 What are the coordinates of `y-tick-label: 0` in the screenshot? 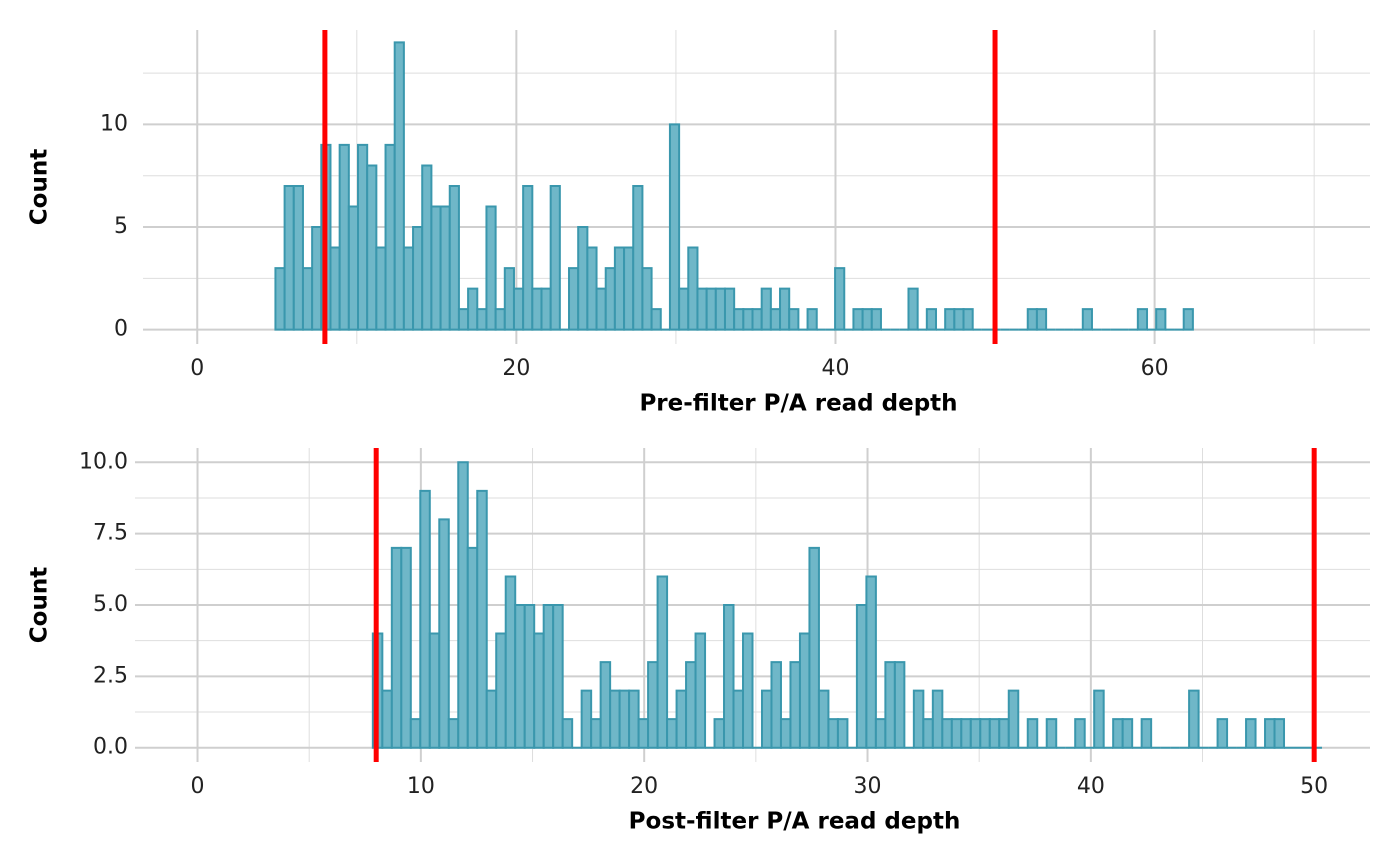 It's located at (121, 329).